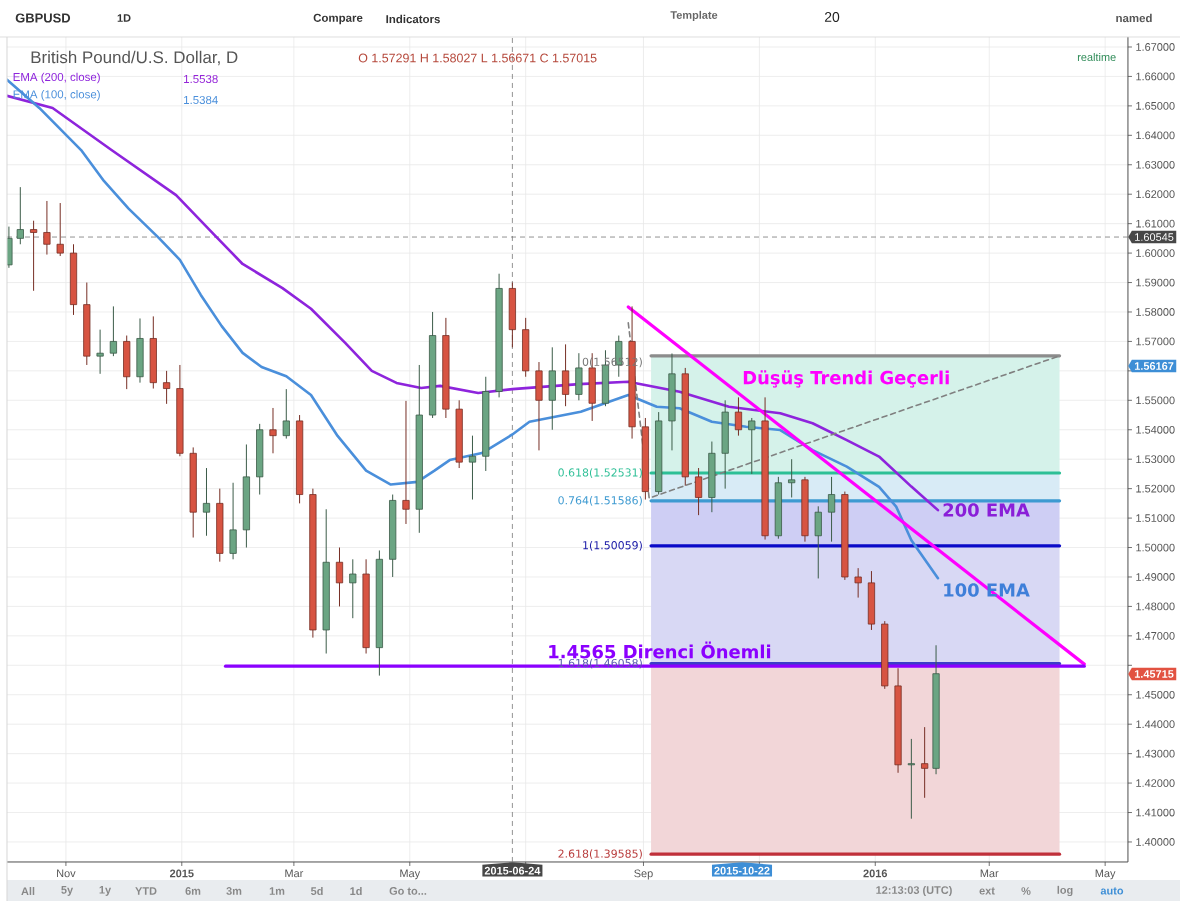 Image resolution: width=1180 pixels, height=906 pixels. Describe the element at coordinates (181, 873) in the screenshot. I see `x-tick-label: 2015` at that location.